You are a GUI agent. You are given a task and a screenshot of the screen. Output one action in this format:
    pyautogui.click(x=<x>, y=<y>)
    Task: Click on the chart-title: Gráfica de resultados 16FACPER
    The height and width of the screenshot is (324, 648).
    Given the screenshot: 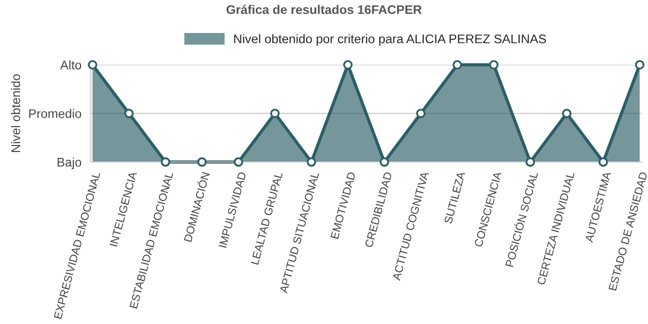 What is the action you would take?
    pyautogui.click(x=324, y=9)
    